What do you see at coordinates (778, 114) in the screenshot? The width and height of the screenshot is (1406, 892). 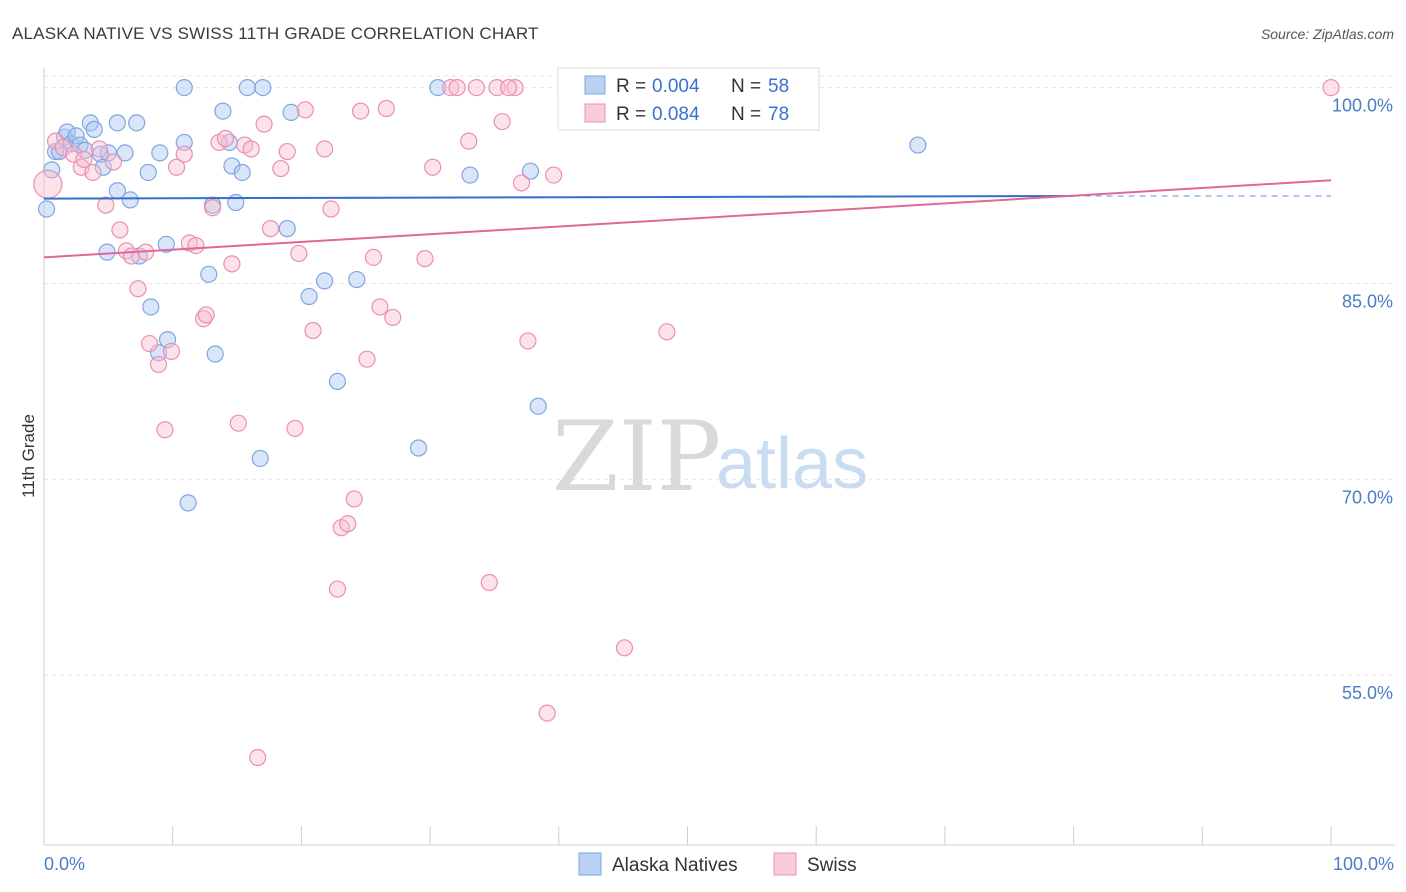 I see `legend-n-value-swiss: 78` at bounding box center [778, 114].